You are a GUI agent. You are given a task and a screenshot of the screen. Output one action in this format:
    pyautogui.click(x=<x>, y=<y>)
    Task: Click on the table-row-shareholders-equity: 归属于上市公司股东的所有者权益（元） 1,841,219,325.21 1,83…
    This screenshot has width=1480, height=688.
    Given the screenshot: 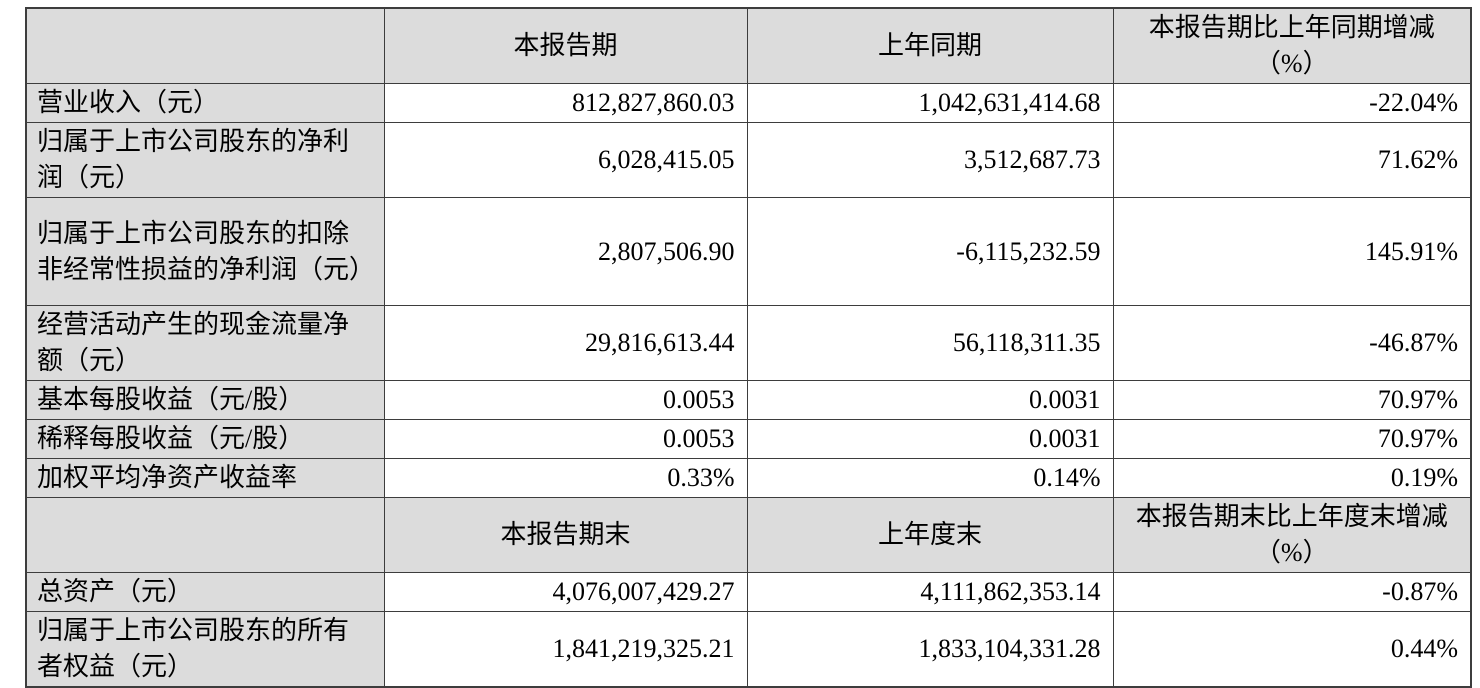 What is the action you would take?
    pyautogui.click(x=748, y=649)
    